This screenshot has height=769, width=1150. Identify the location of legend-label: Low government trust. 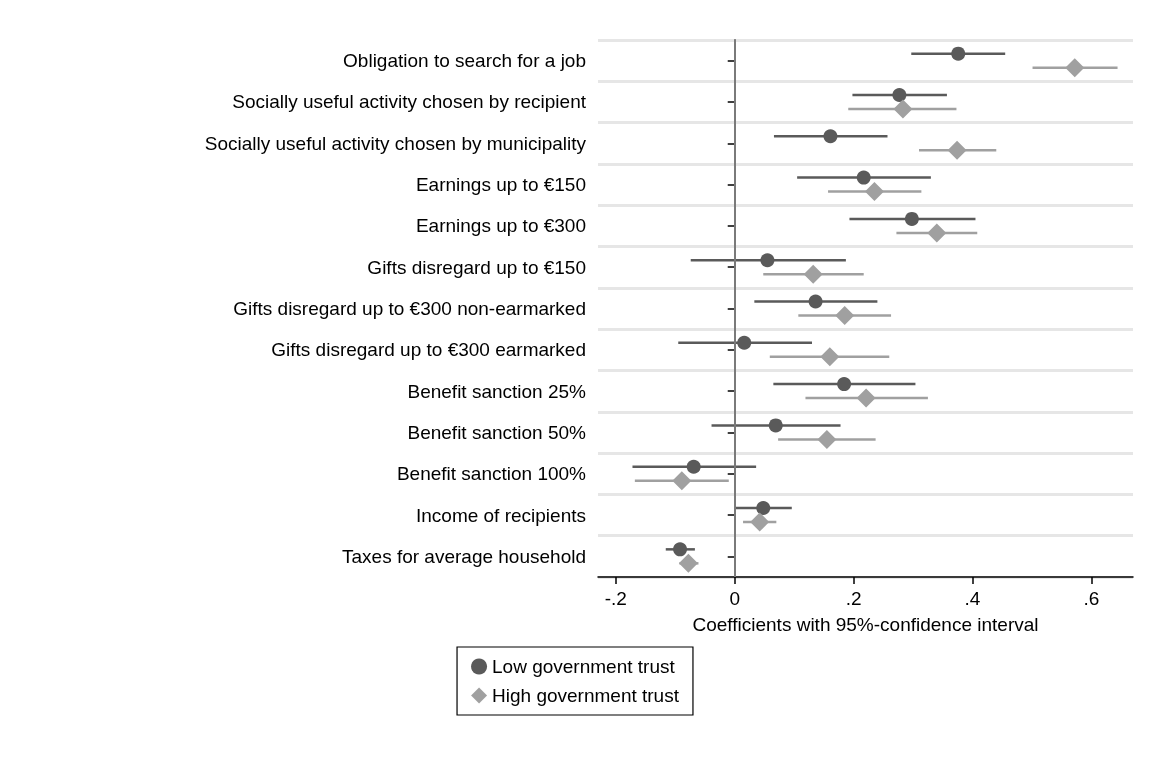
(584, 666).